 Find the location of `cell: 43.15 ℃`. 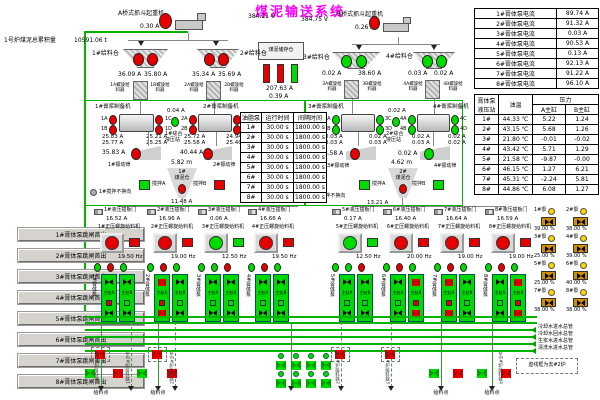

cell: 43.15 ℃ is located at coordinates (515, 129).